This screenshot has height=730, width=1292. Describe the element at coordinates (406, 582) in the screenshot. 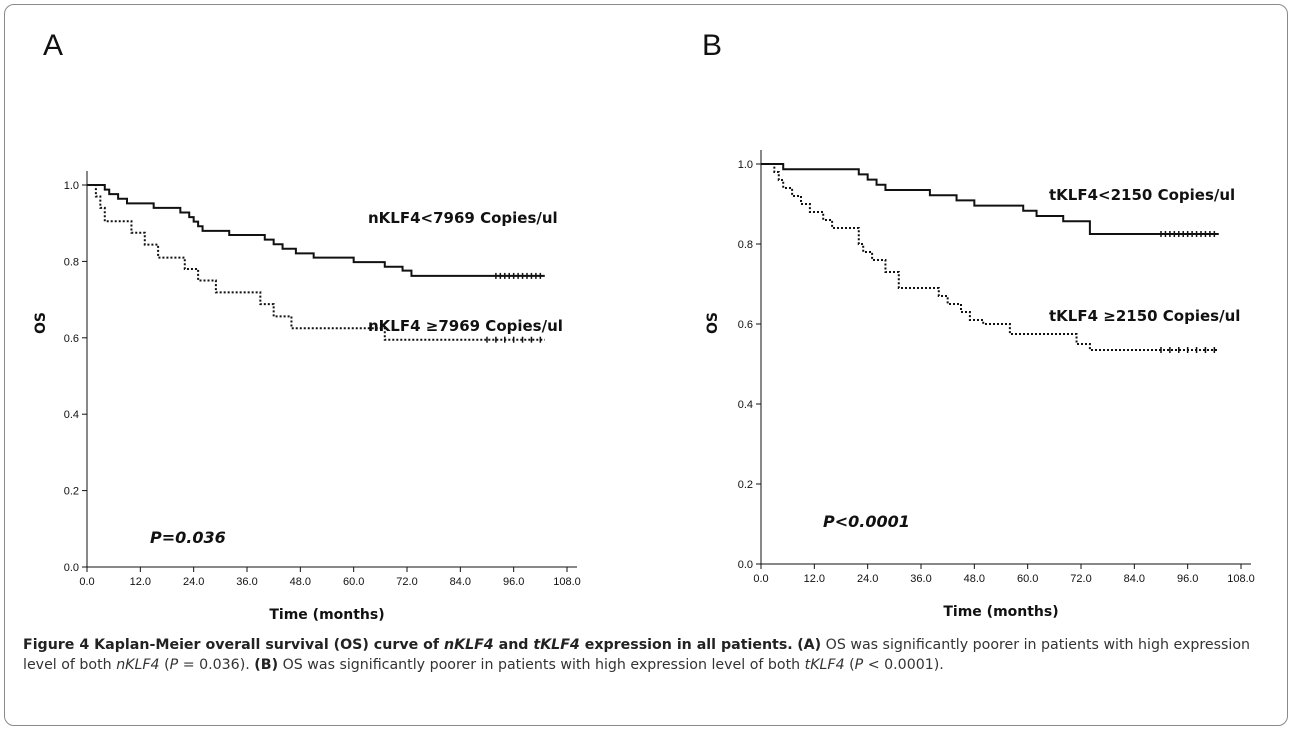

I see `x-tick-label-a: 72.0` at that location.